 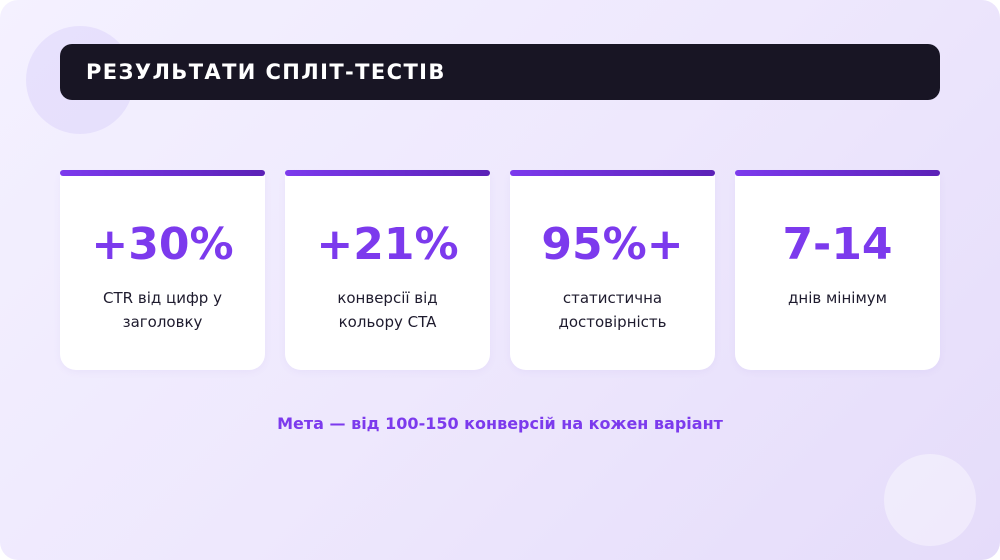 What do you see at coordinates (500, 72) in the screenshot?
I see `title-bar: РЕЗУЛЬТАТИ СПЛІТ-ТЕСТІВ` at bounding box center [500, 72].